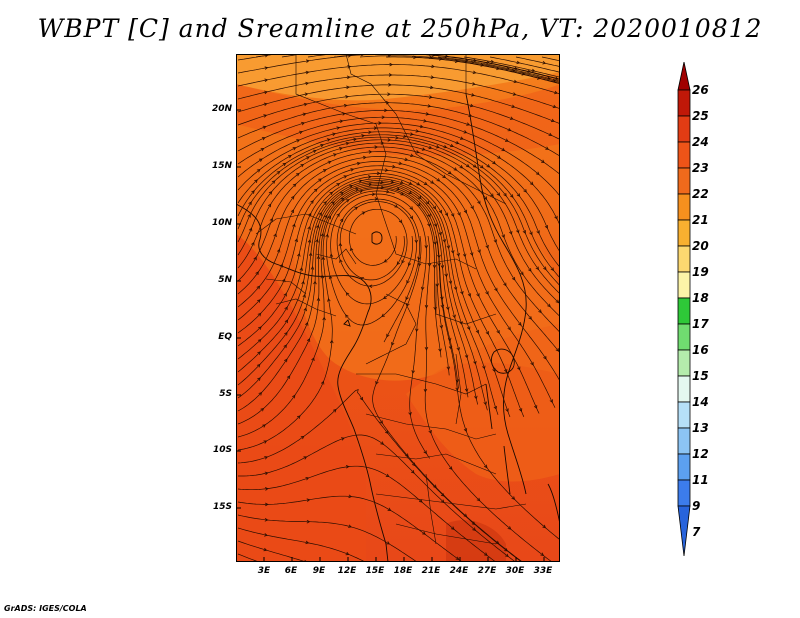 The width and height of the screenshot is (800, 618). I want to click on colorbar-tick-label: 26, so click(700, 90).